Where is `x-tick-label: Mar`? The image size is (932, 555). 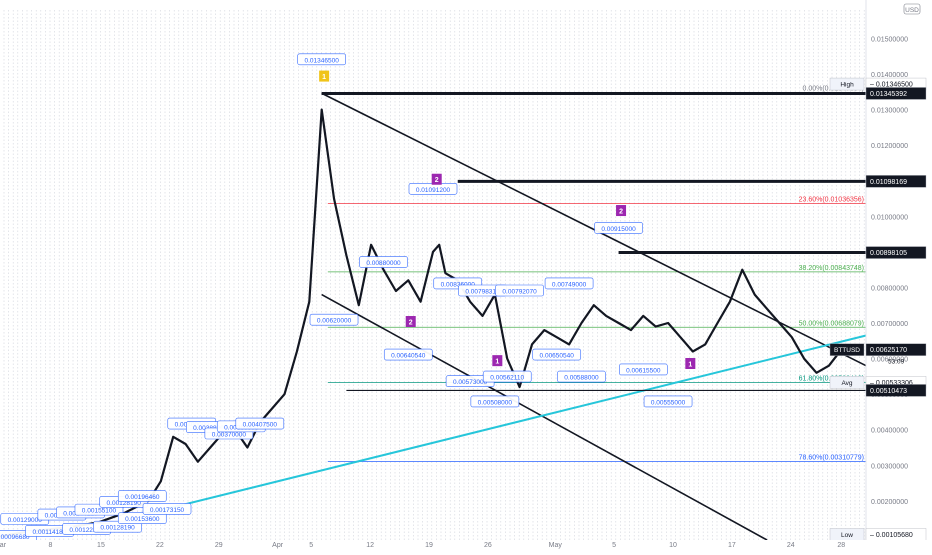 x-tick-label: Mar is located at coordinates (3, 545).